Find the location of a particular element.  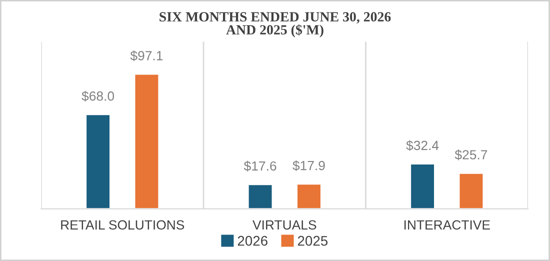

chart-title: SIX MONTHS ENDED JUNE 30, 2026 AND 2025 ($'M) is located at coordinates (275, 25).